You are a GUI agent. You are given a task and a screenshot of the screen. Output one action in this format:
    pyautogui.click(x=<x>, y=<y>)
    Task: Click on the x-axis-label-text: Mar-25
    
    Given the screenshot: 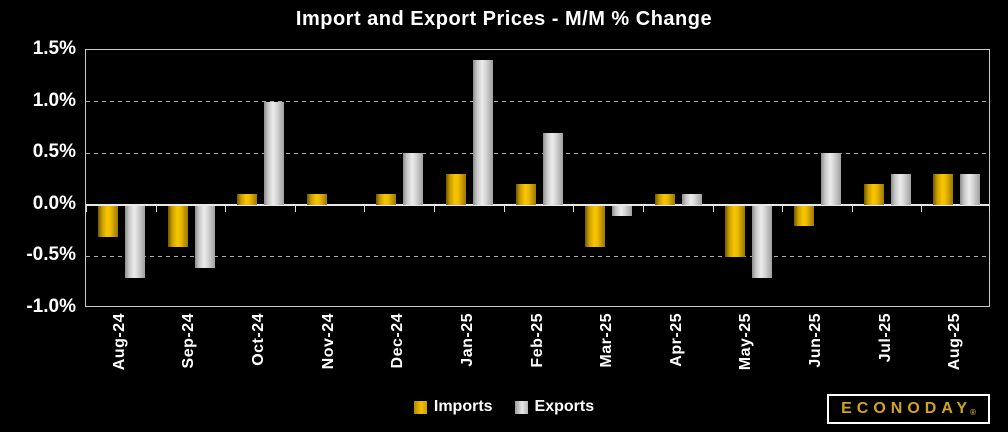 What is the action you would take?
    pyautogui.click(x=607, y=340)
    